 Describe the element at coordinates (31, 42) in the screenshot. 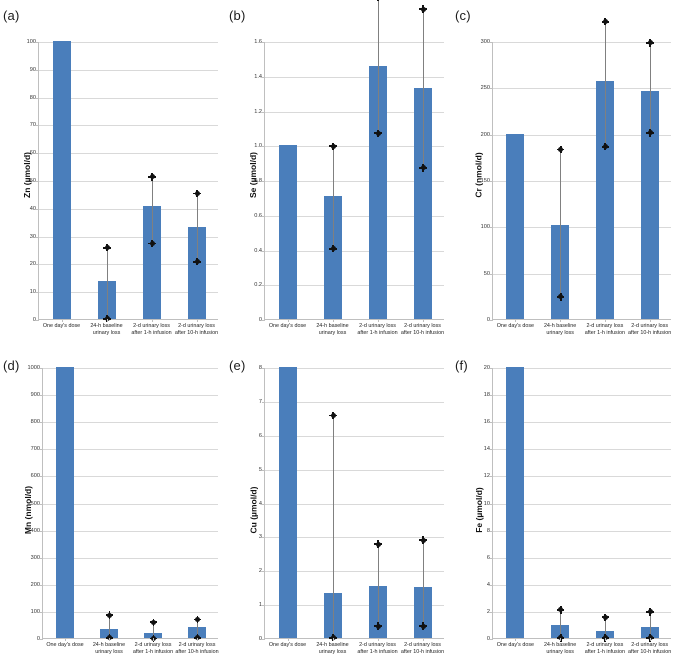

I see `y-tick-label: 100` at that location.